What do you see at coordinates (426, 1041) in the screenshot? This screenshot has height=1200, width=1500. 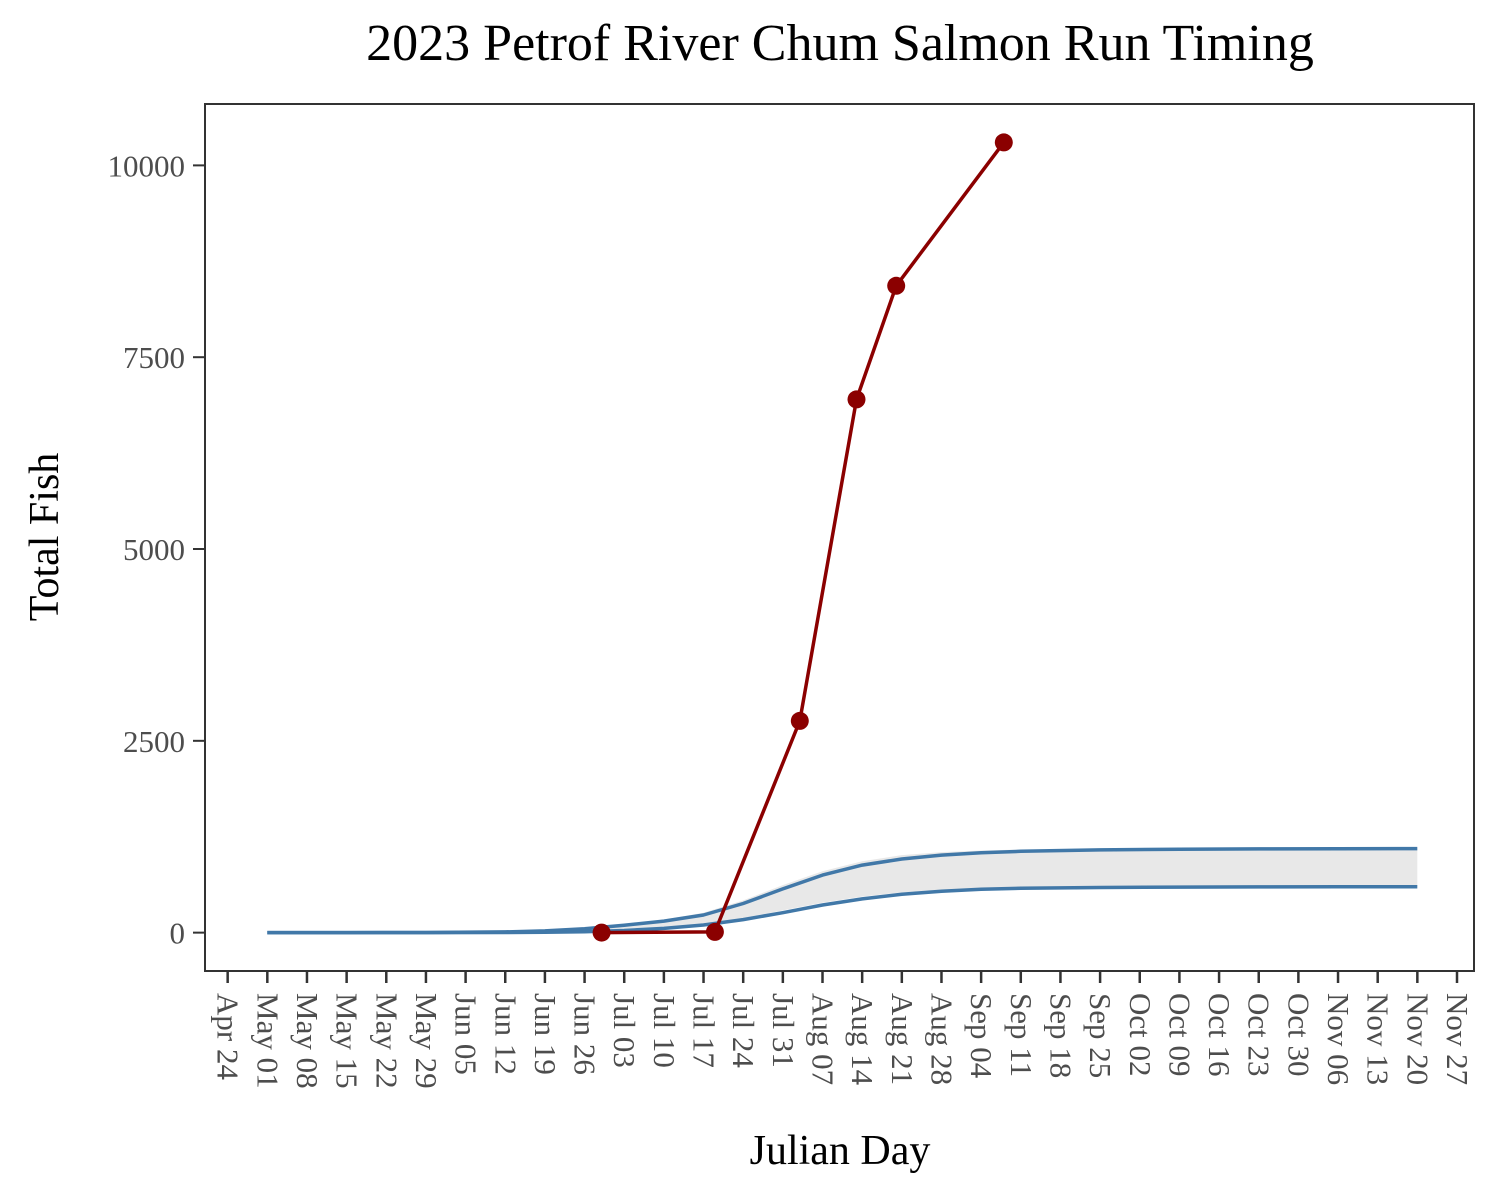 I see `x-tick-label: May 29` at bounding box center [426, 1041].